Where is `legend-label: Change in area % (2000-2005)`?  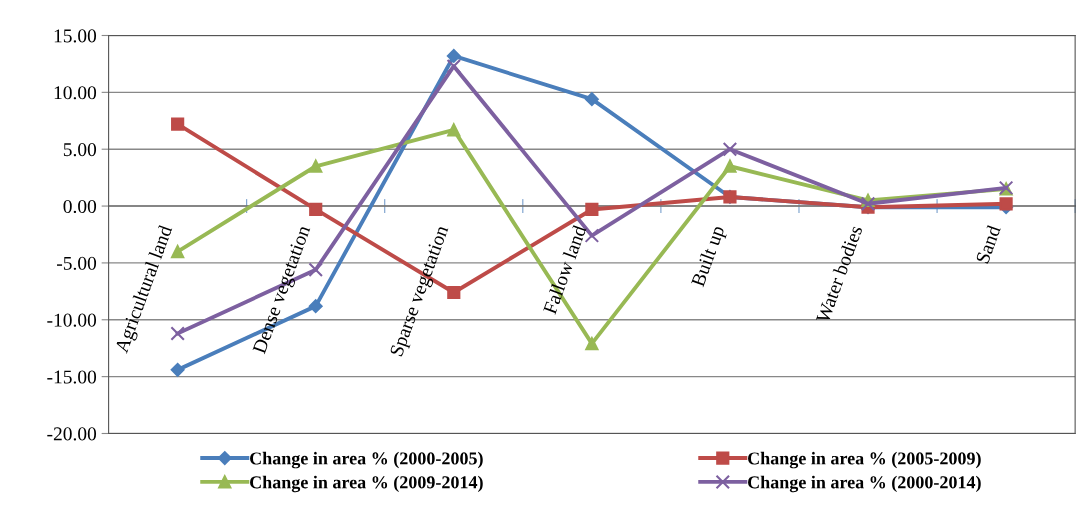 legend-label: Change in area % (2000-2005) is located at coordinates (366, 460).